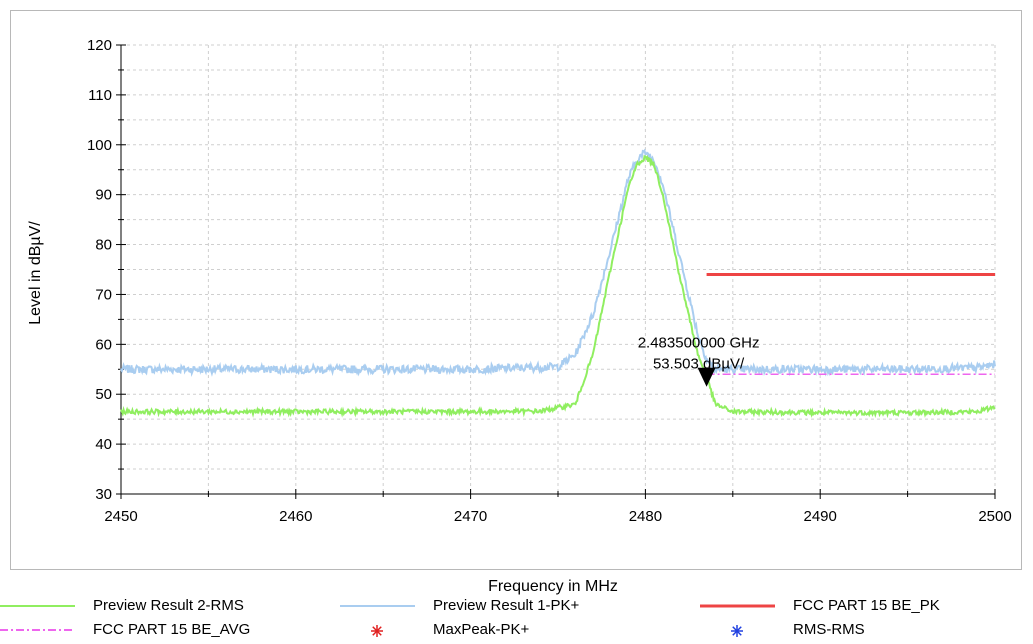 The image size is (1033, 644). Describe the element at coordinates (699, 343) in the screenshot. I see `marker-frequency-label: 2.483500000 GHz` at that location.